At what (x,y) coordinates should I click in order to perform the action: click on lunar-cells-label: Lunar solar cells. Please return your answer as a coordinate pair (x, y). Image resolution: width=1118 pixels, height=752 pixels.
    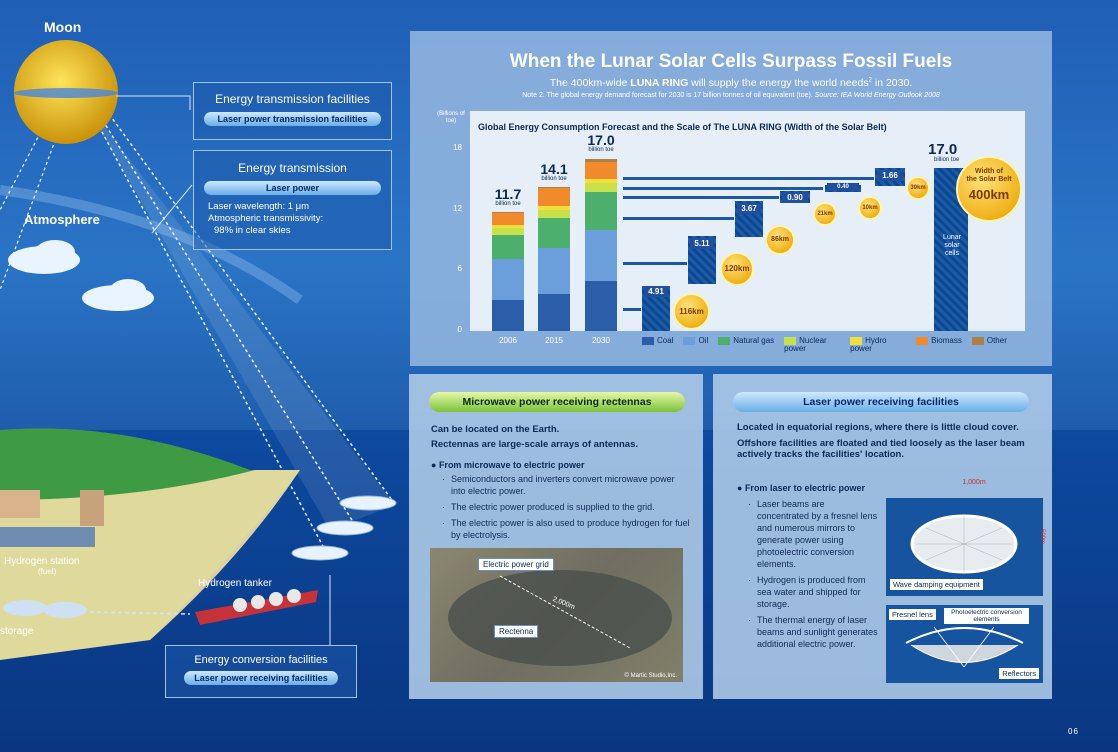
    Looking at the image, I should click on (952, 245).